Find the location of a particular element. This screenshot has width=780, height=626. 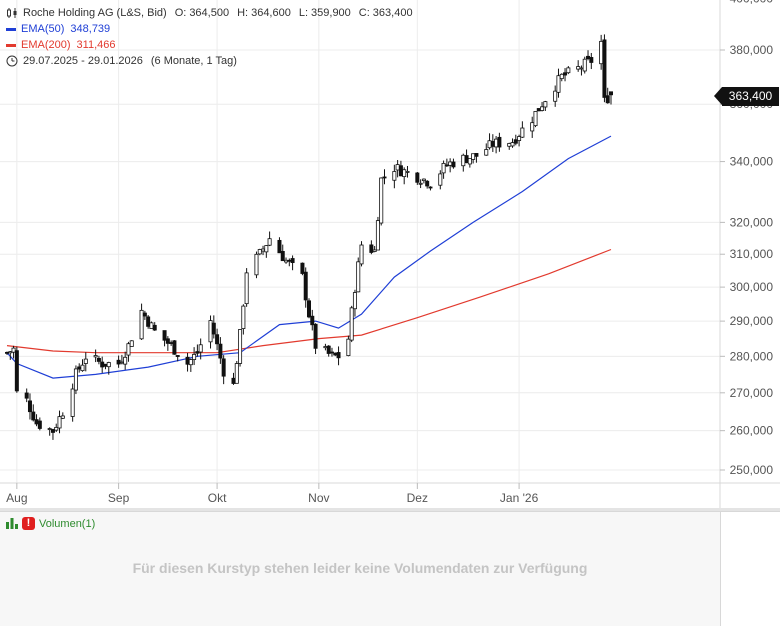

y-tick-label: 270,000 is located at coordinates (752, 393).